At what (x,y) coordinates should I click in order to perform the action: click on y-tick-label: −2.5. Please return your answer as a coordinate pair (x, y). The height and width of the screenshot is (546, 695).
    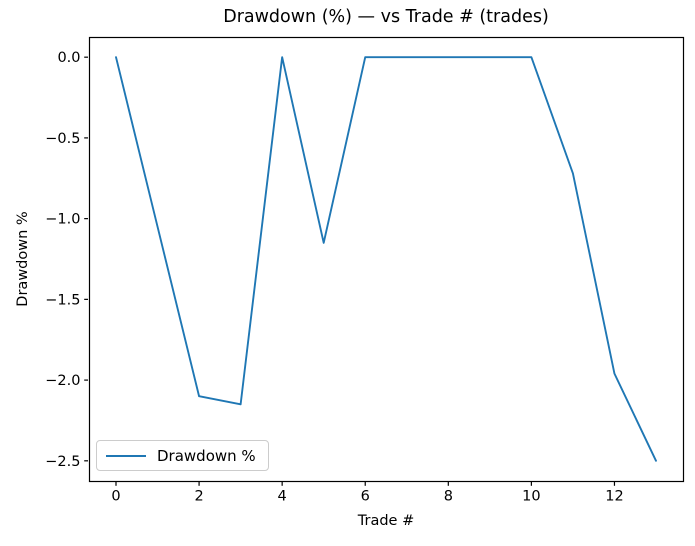
    Looking at the image, I should click on (62, 462).